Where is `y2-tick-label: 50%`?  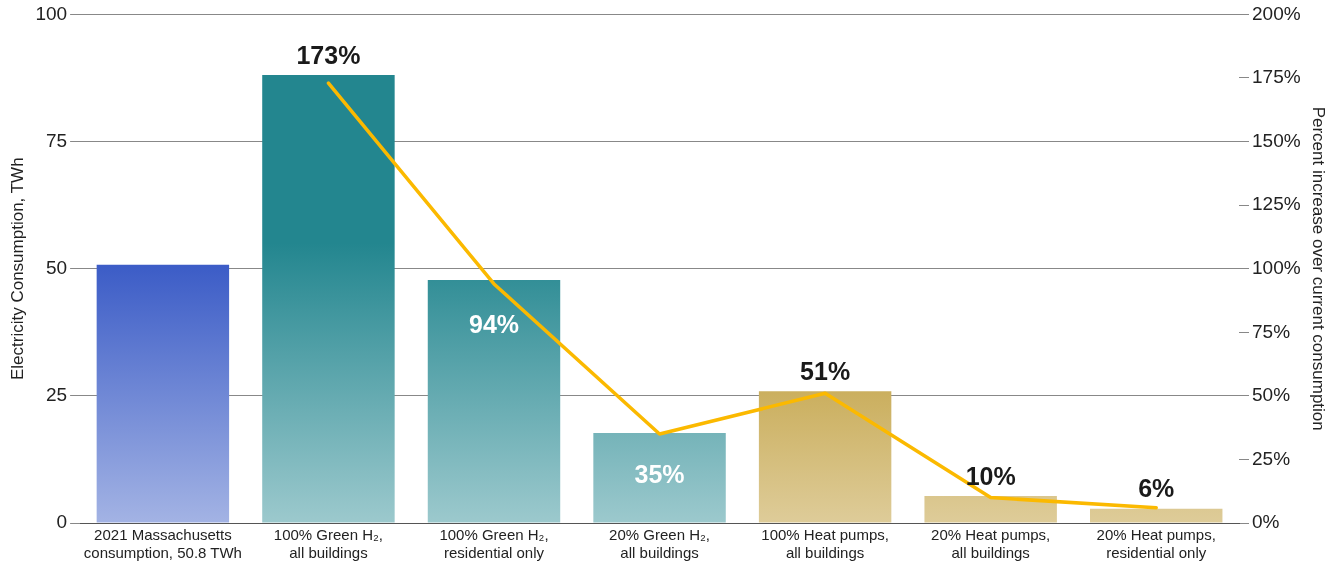
y2-tick-label: 50% is located at coordinates (1271, 395).